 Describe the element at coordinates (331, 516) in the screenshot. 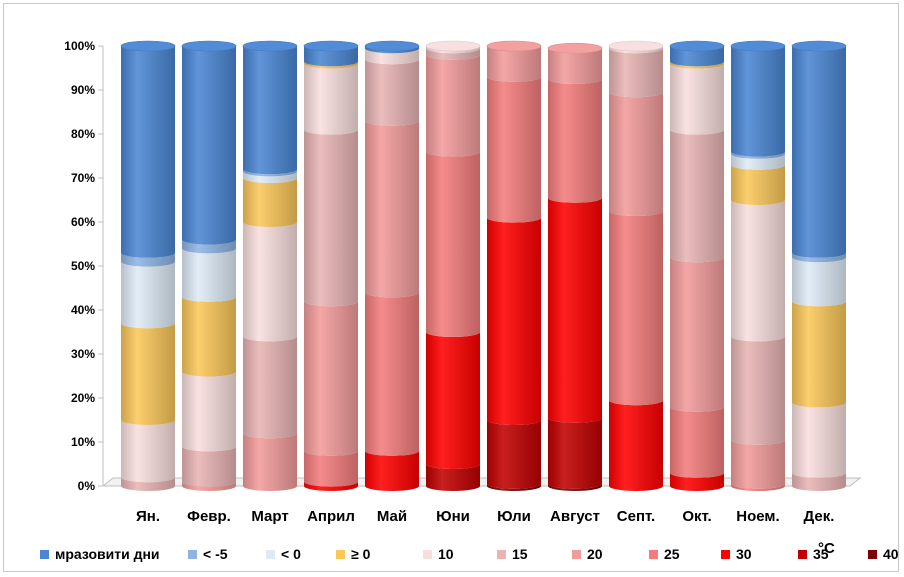

I see `x-tick-label: Април` at that location.